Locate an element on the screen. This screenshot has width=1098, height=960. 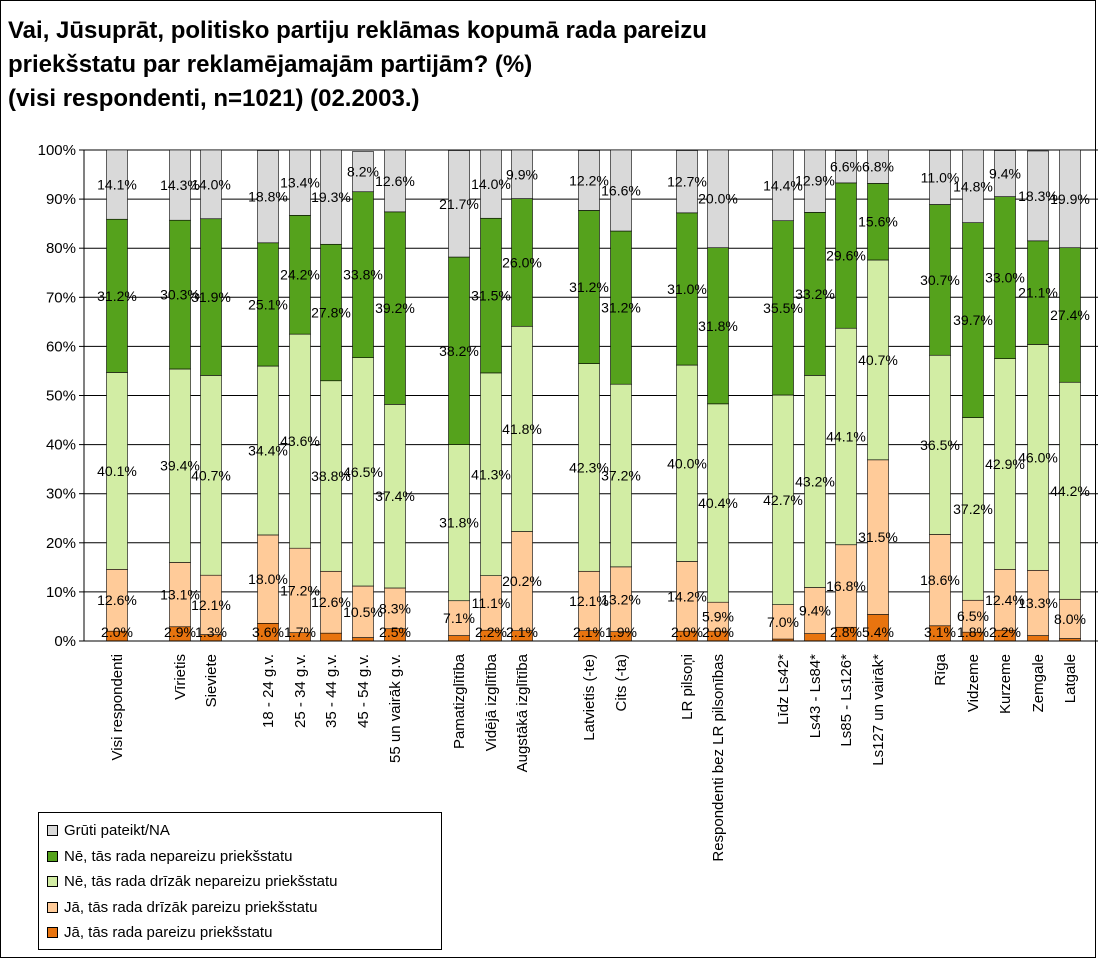
data-label: 18.8% is located at coordinates (268, 197).